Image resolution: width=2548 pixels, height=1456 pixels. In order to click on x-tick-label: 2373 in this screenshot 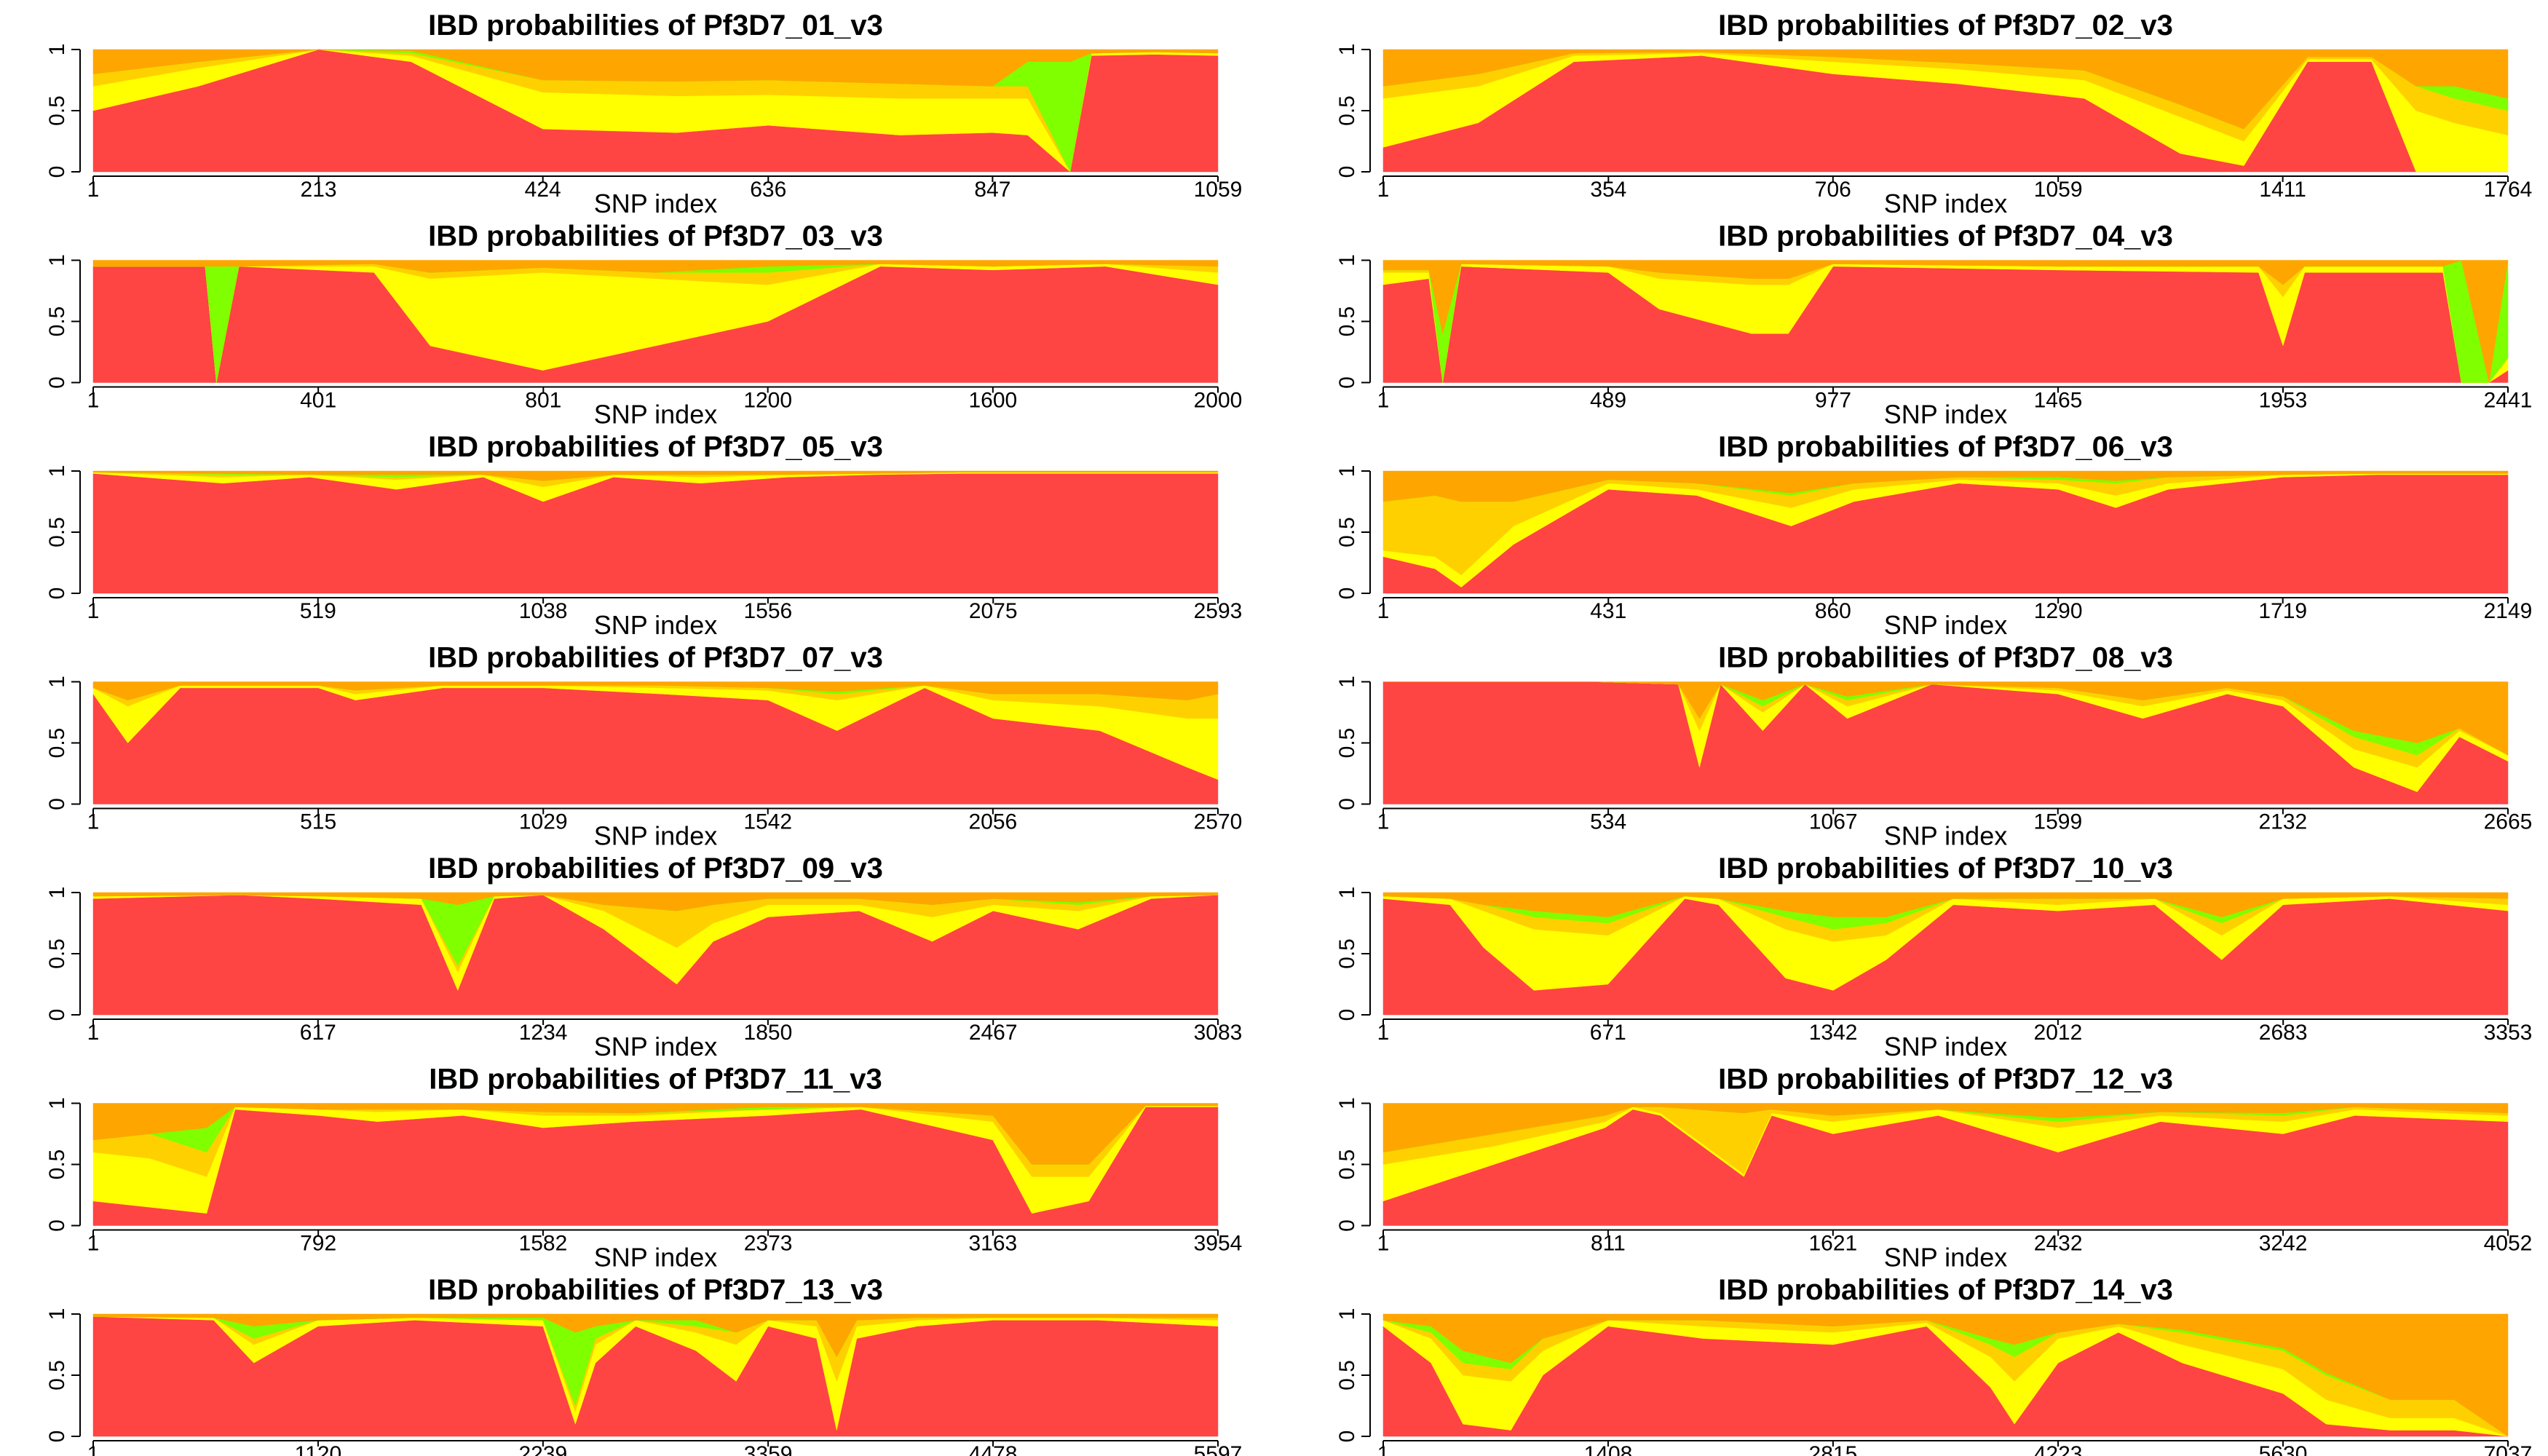, I will do `click(768, 1244)`.